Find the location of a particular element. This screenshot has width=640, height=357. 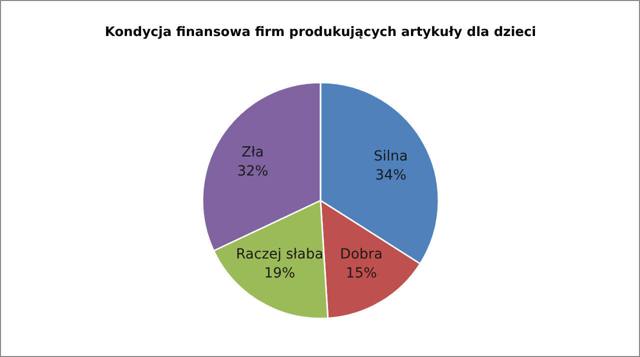

chart-title: Kondycja finansowa firm produkujących artykuły dla dzieci is located at coordinates (320, 32).